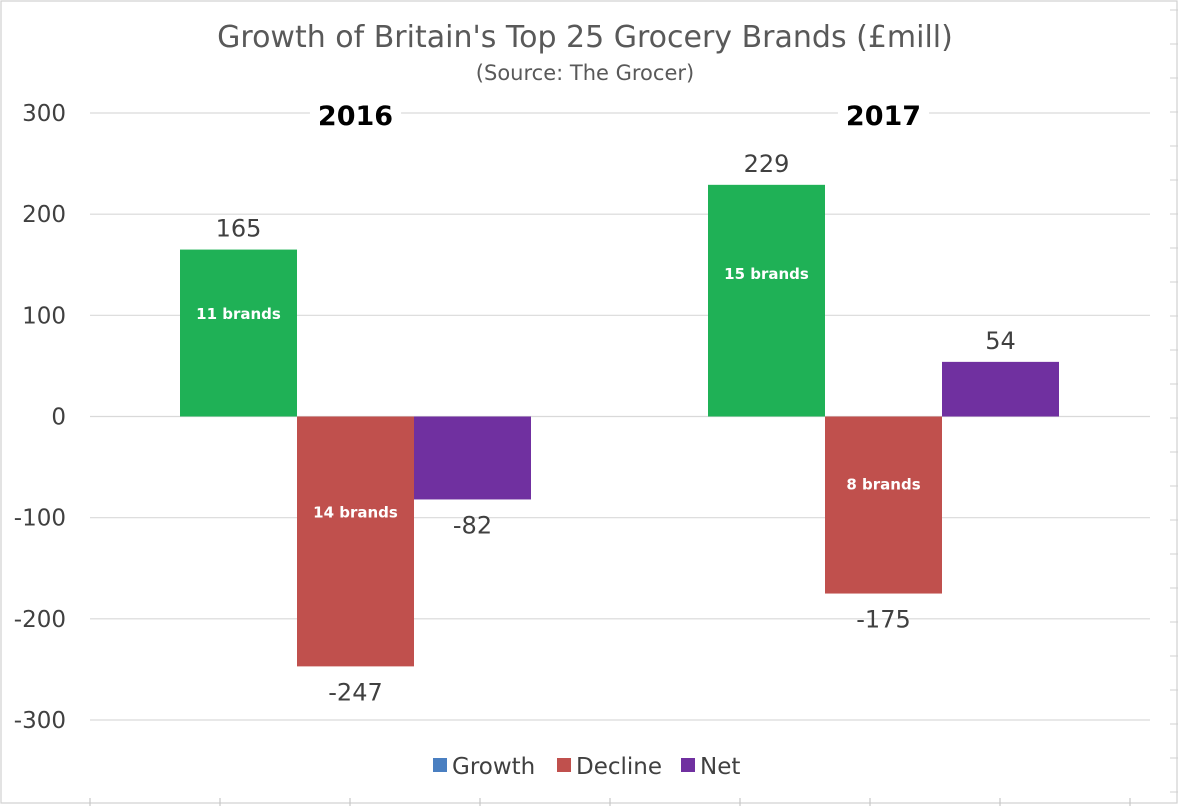 The width and height of the screenshot is (1178, 806). Describe the element at coordinates (767, 164) in the screenshot. I see `data-label-growth-2017: 229` at that location.